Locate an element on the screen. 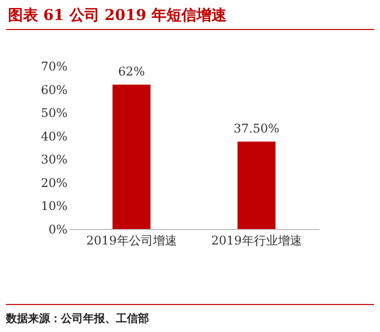 The height and width of the screenshot is (332, 380). x-tick-label: 2019年公司增速 is located at coordinates (131, 241).